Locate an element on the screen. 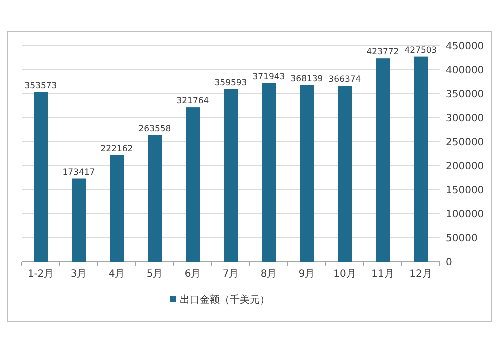 The width and height of the screenshot is (500, 362). data-label: 423772 is located at coordinates (383, 53).